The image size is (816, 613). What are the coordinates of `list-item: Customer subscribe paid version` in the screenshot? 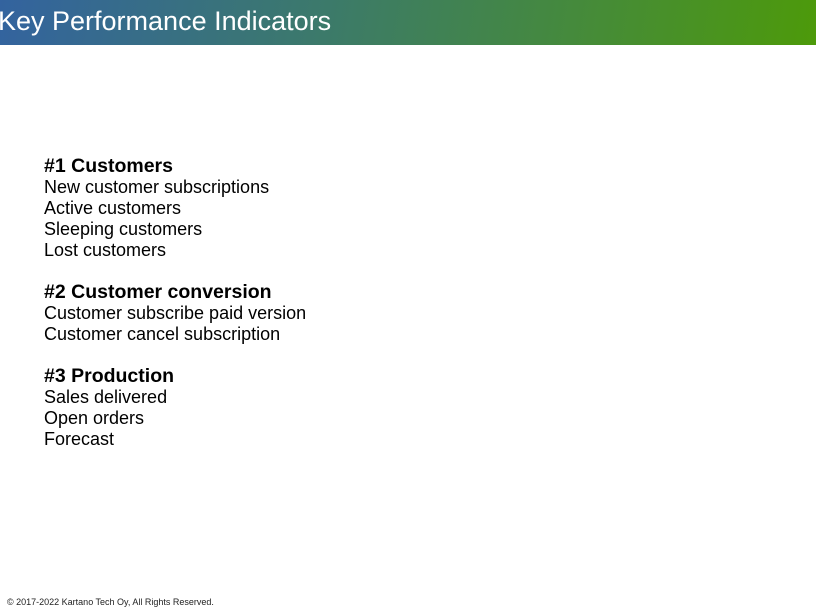 It's located at (175, 313).